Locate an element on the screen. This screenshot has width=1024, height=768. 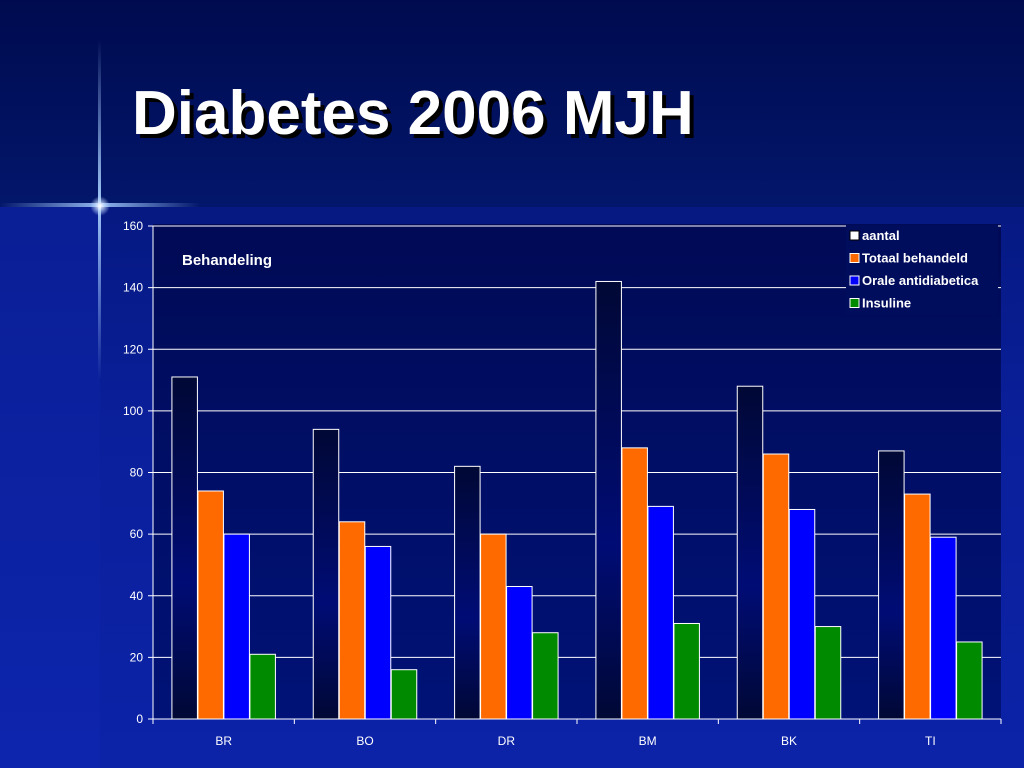
y-tick-label: 100 is located at coordinates (133, 411).